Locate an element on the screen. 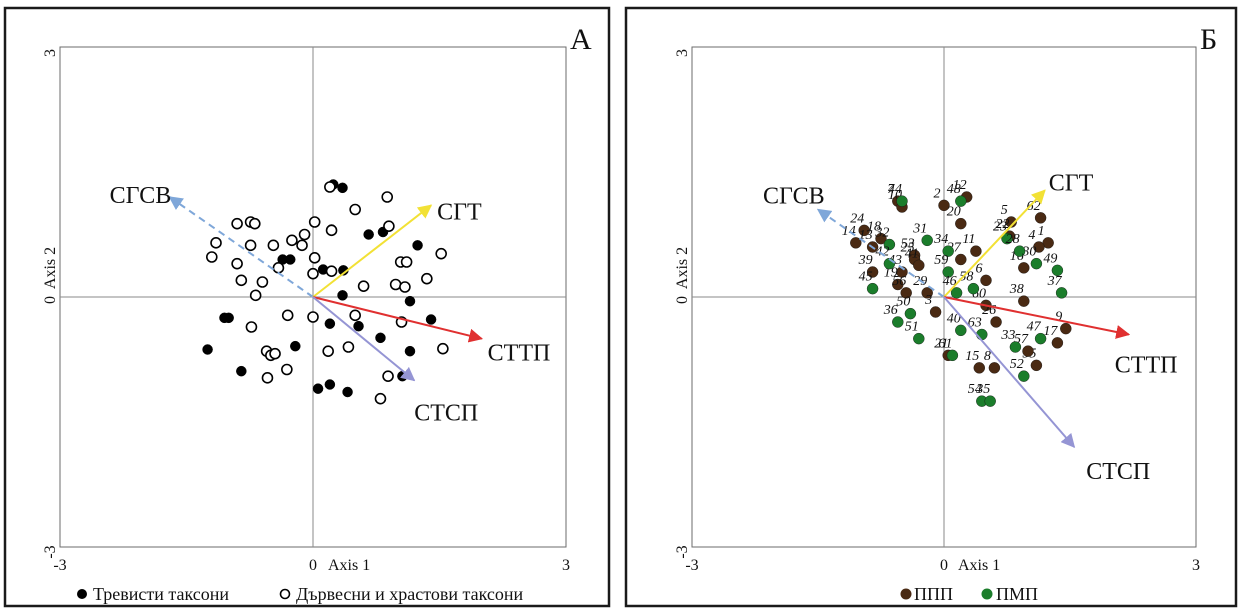 Image resolution: width=1241 pixels, height=611 pixels. point-label-40: 40 is located at coordinates (954, 318).